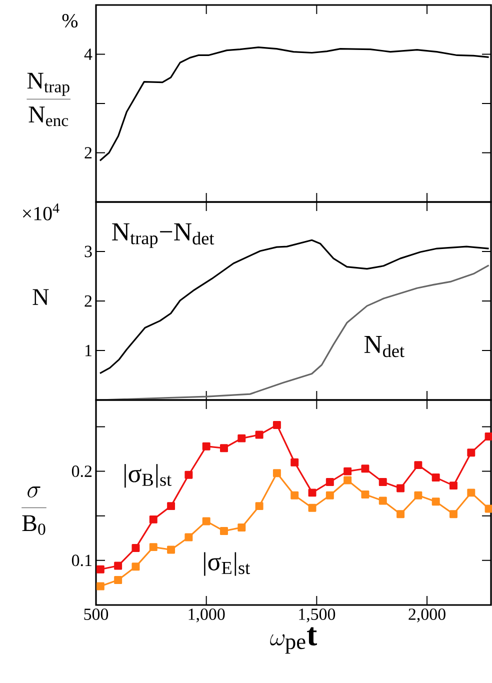  What do you see at coordinates (227, 564) in the screenshot?
I see `series-label: |σ$_{E}$|$_{st}$` at bounding box center [227, 564].